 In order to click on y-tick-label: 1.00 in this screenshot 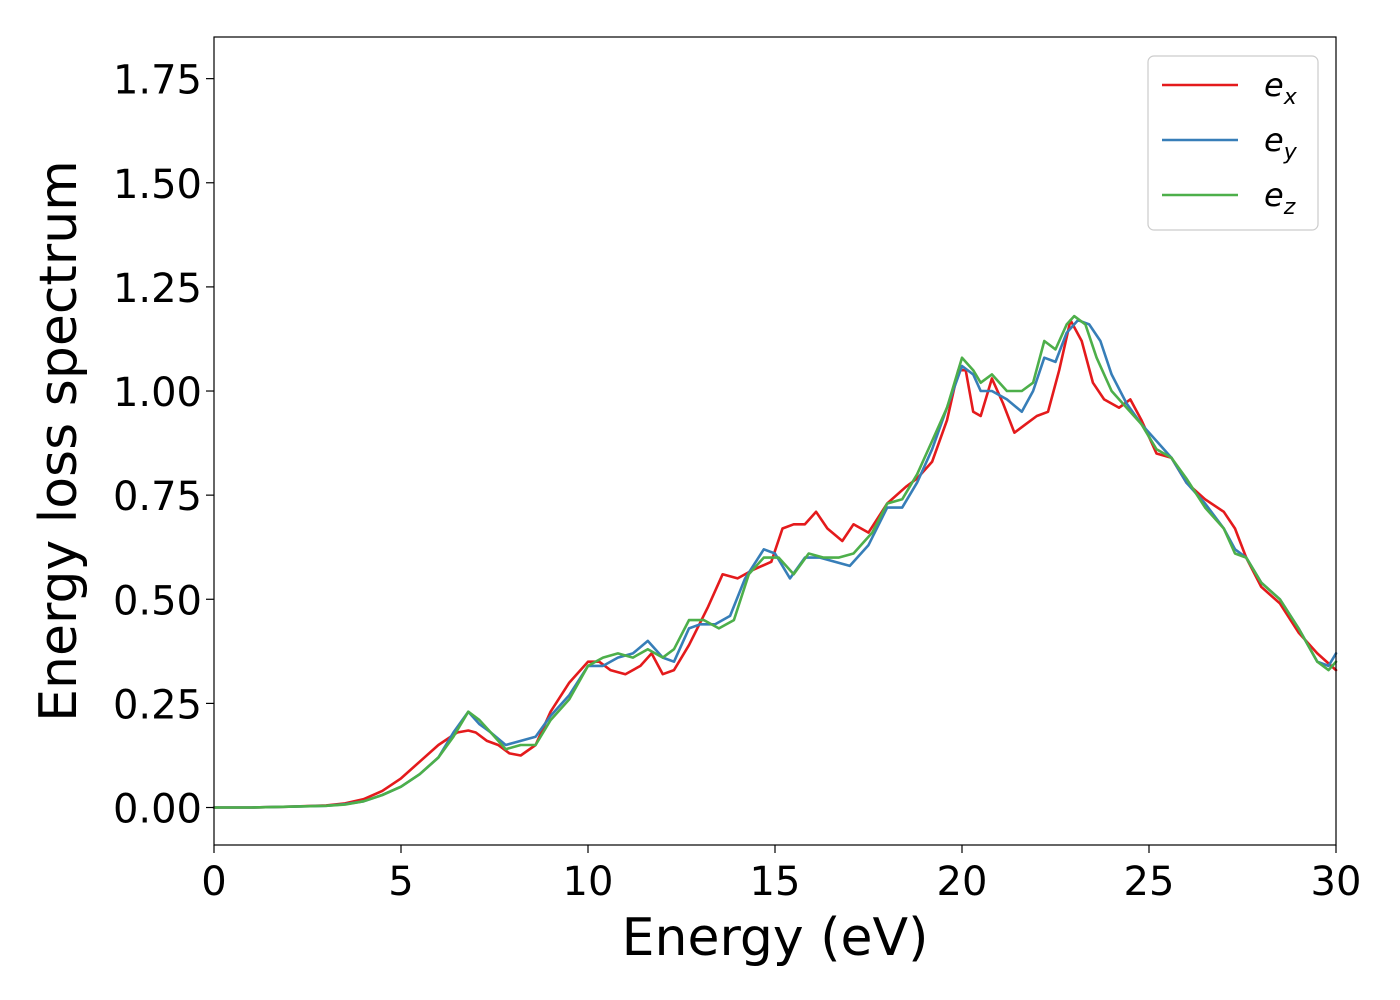, I will do `click(157, 393)`.